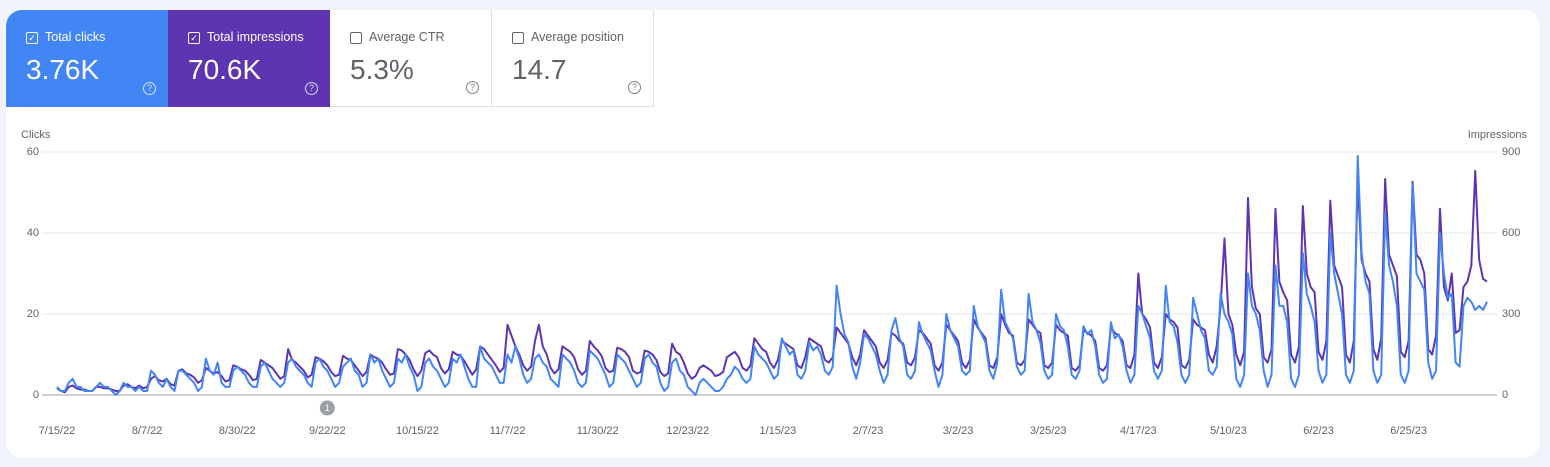 This screenshot has height=467, width=1550. Describe the element at coordinates (33, 152) in the screenshot. I see `y-tick-label: 60` at that location.